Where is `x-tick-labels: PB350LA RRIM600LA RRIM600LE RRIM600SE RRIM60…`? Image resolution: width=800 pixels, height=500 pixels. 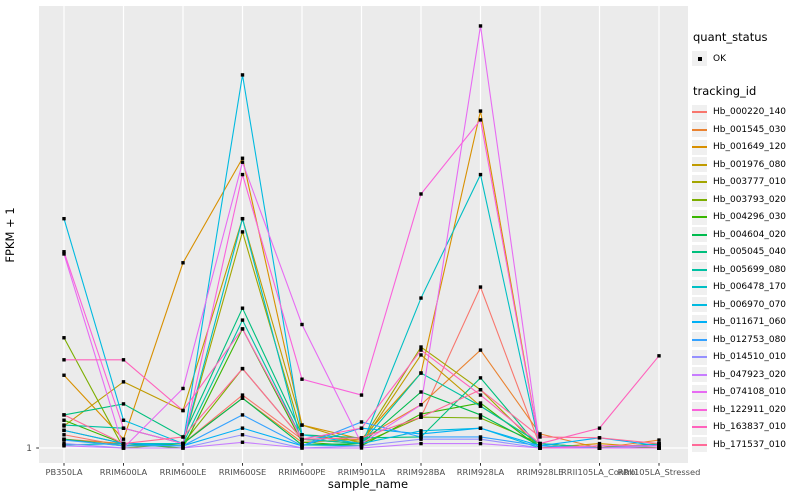 x-tick-labels: PB350LA RRIM600LA RRIM600LE RRIM600SE RRIM60… is located at coordinates (372, 472).